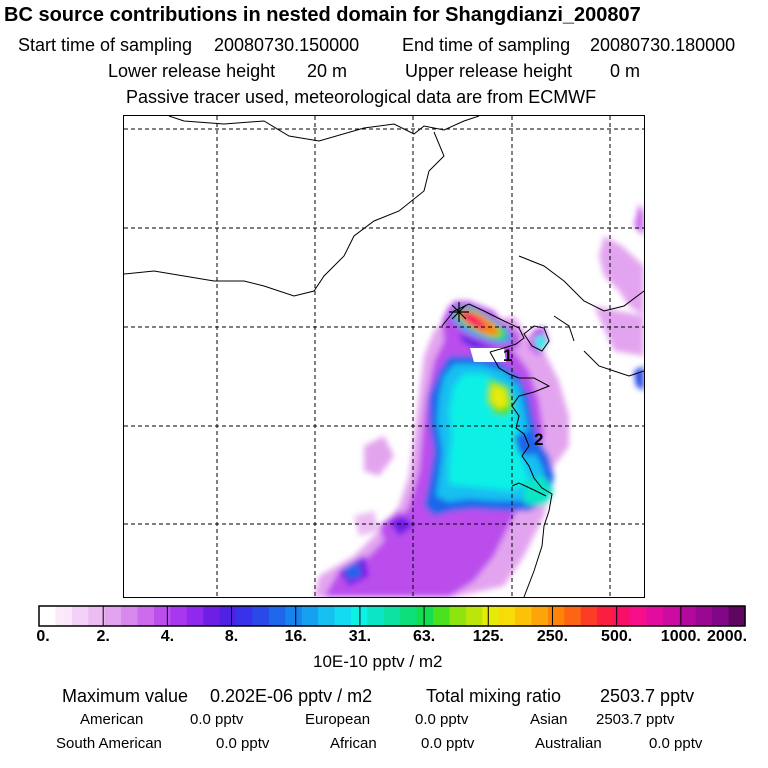 The image size is (768, 768). What do you see at coordinates (327, 71) in the screenshot?
I see `lower-release-value: 20 m` at bounding box center [327, 71].